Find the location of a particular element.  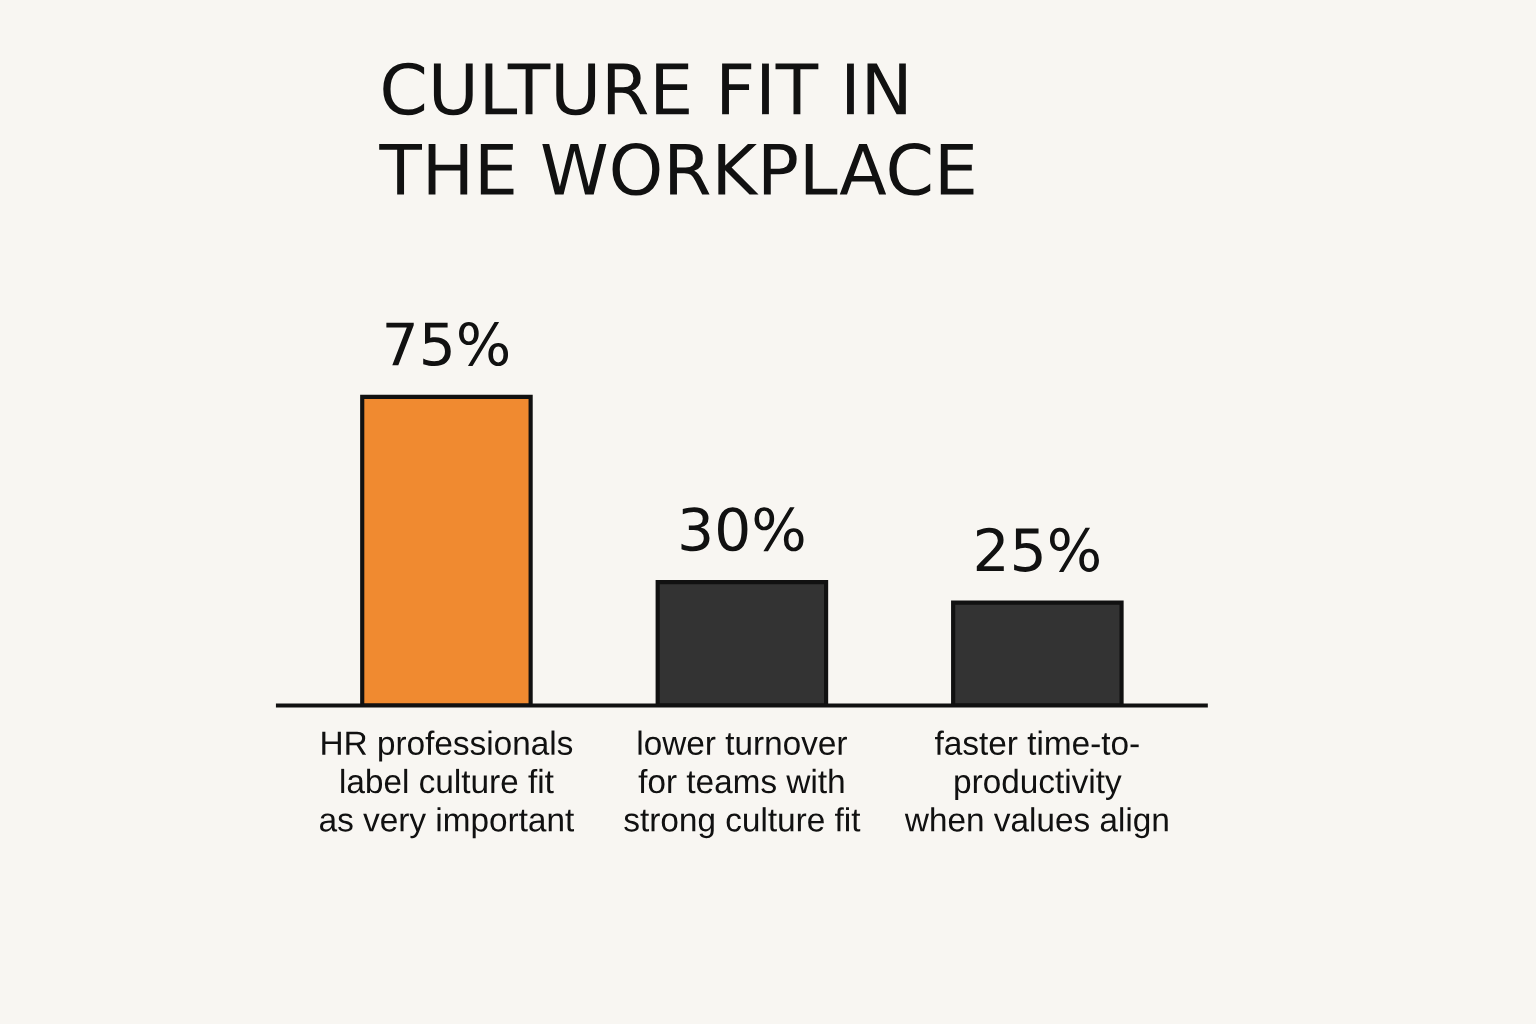

data-label: 25% is located at coordinates (1037, 549).